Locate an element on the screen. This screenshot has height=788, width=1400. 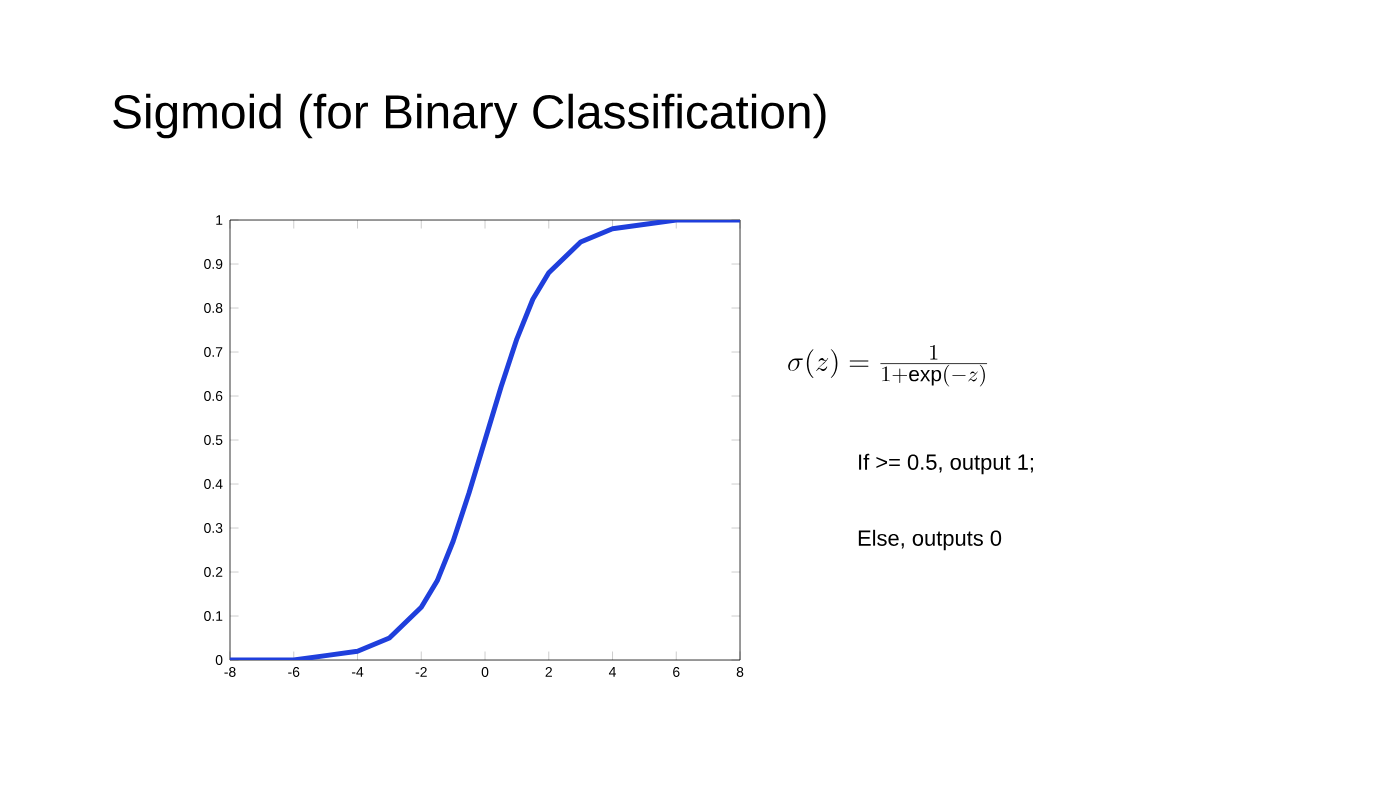
text: If >= 0.5, output 1; is located at coordinates (946, 464).